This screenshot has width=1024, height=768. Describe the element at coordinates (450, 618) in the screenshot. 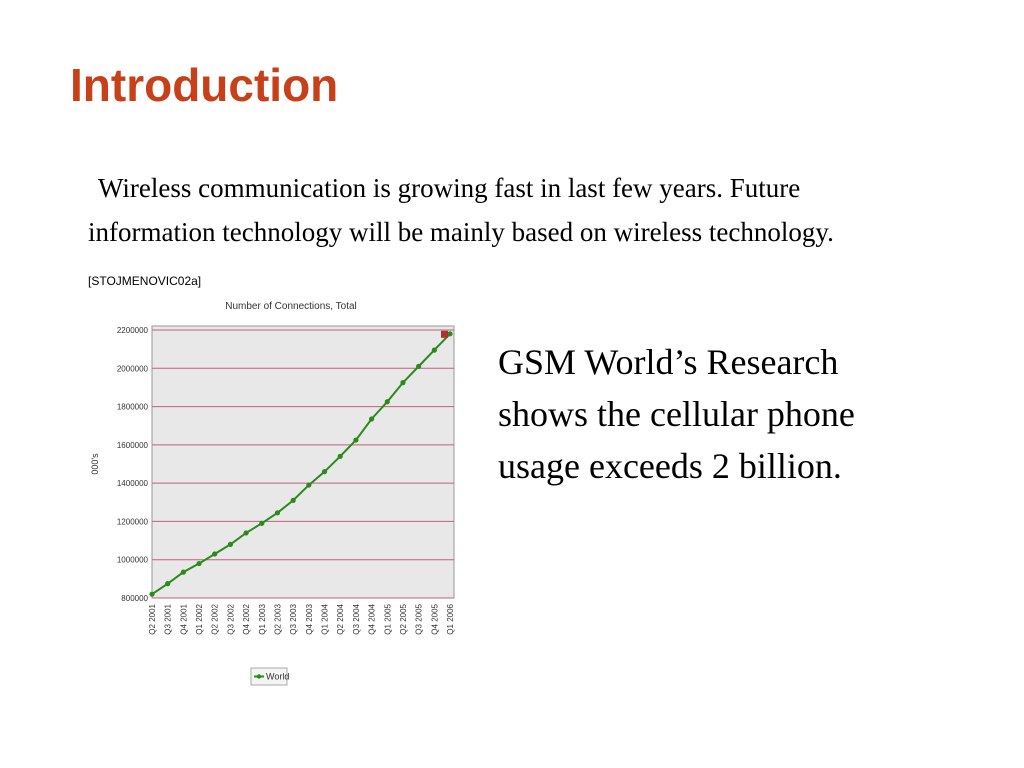

I see `x-tick-label: Q1 2006` at that location.